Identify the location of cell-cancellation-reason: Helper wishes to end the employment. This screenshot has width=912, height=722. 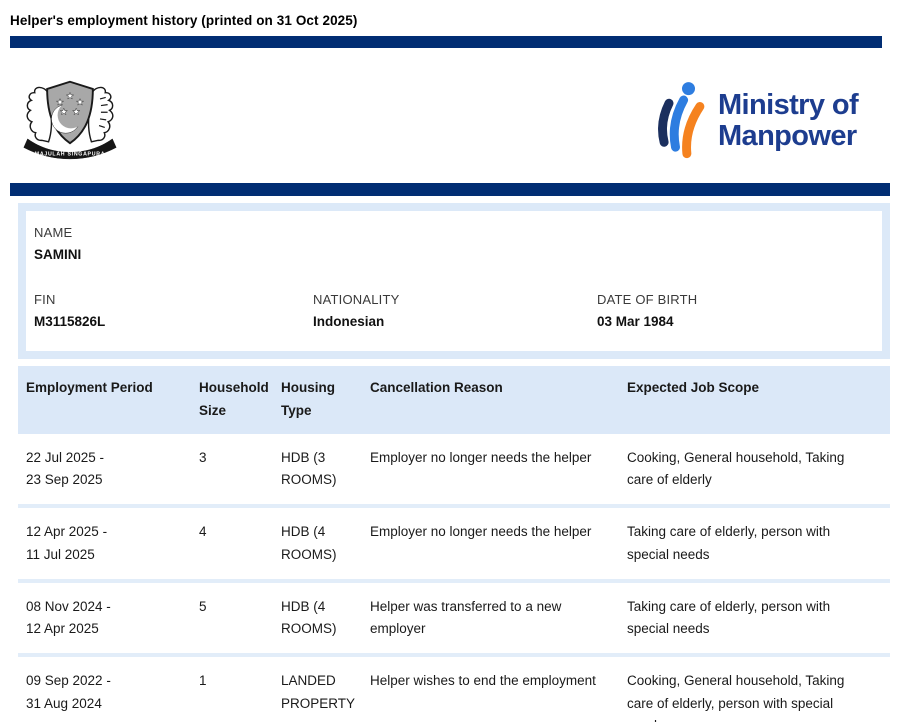
(483, 681).